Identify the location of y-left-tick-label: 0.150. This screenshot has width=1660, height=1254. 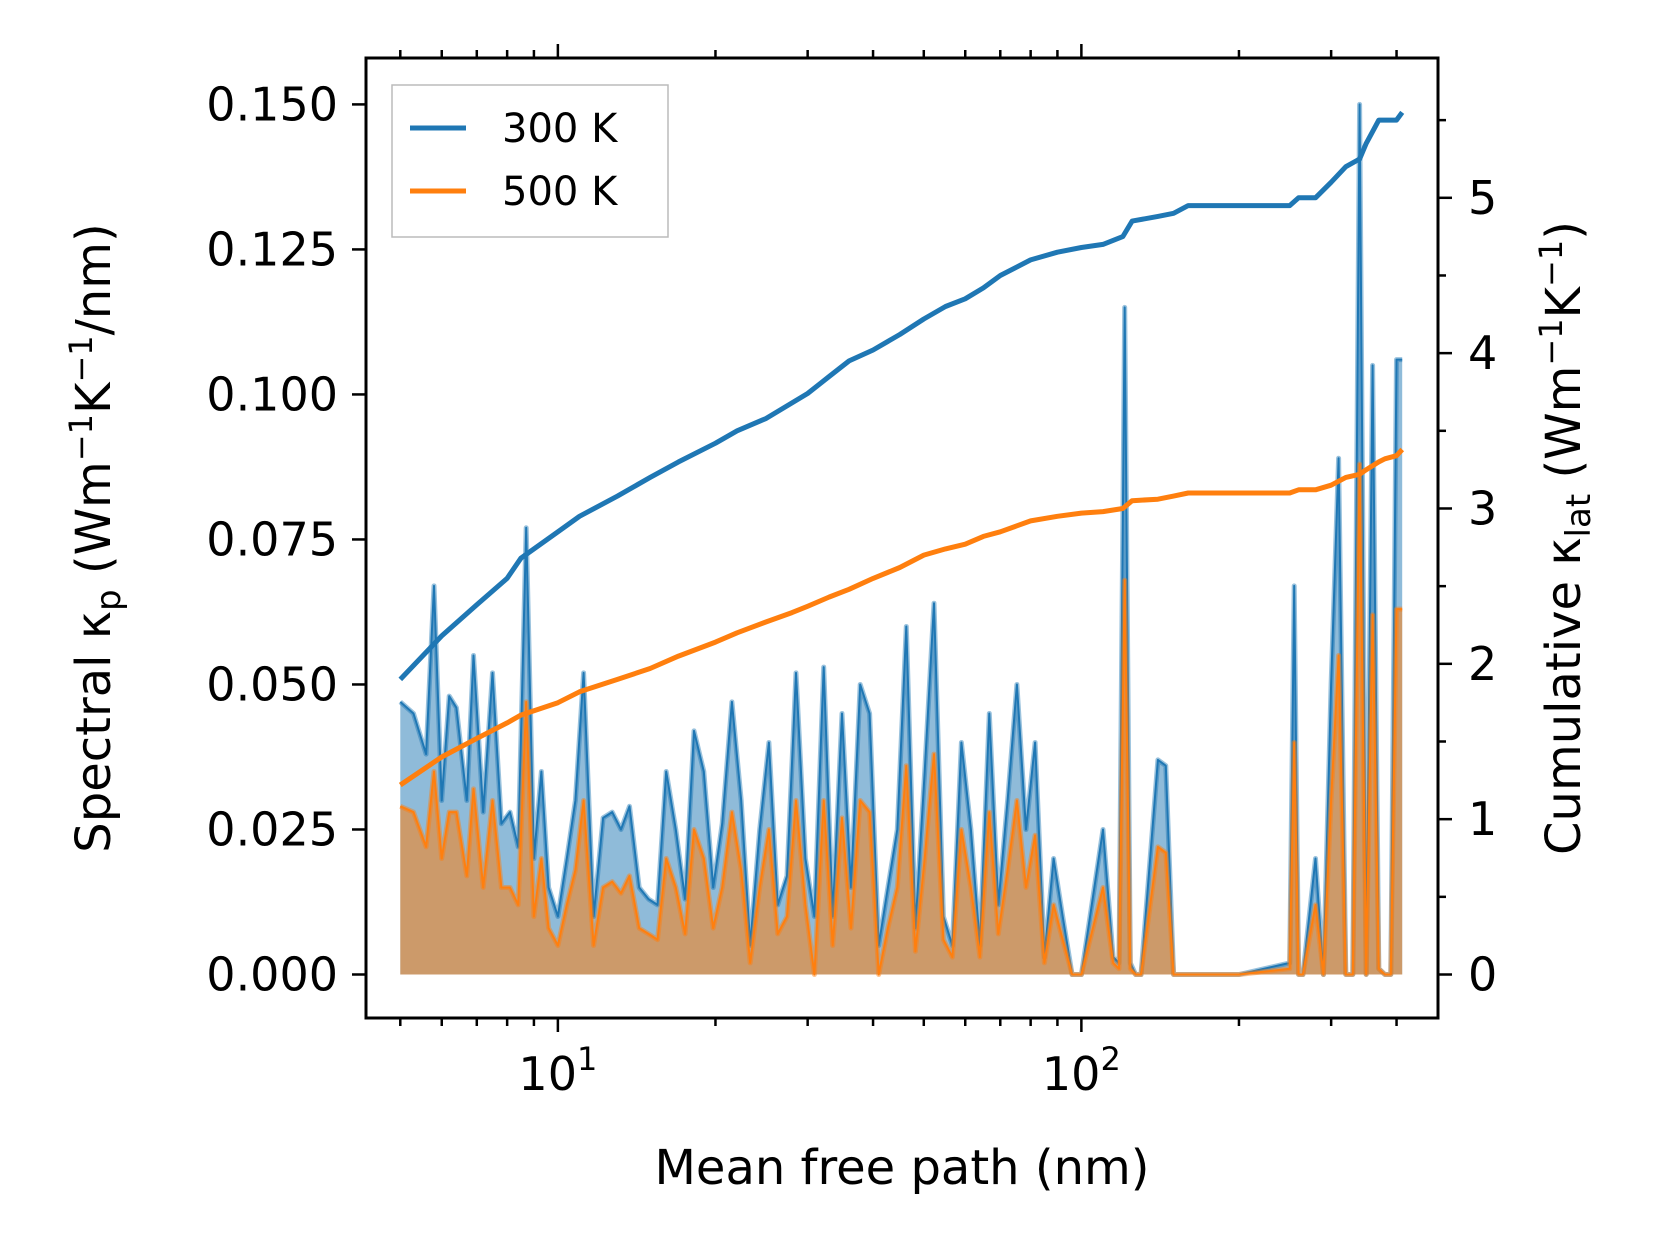
(272, 104).